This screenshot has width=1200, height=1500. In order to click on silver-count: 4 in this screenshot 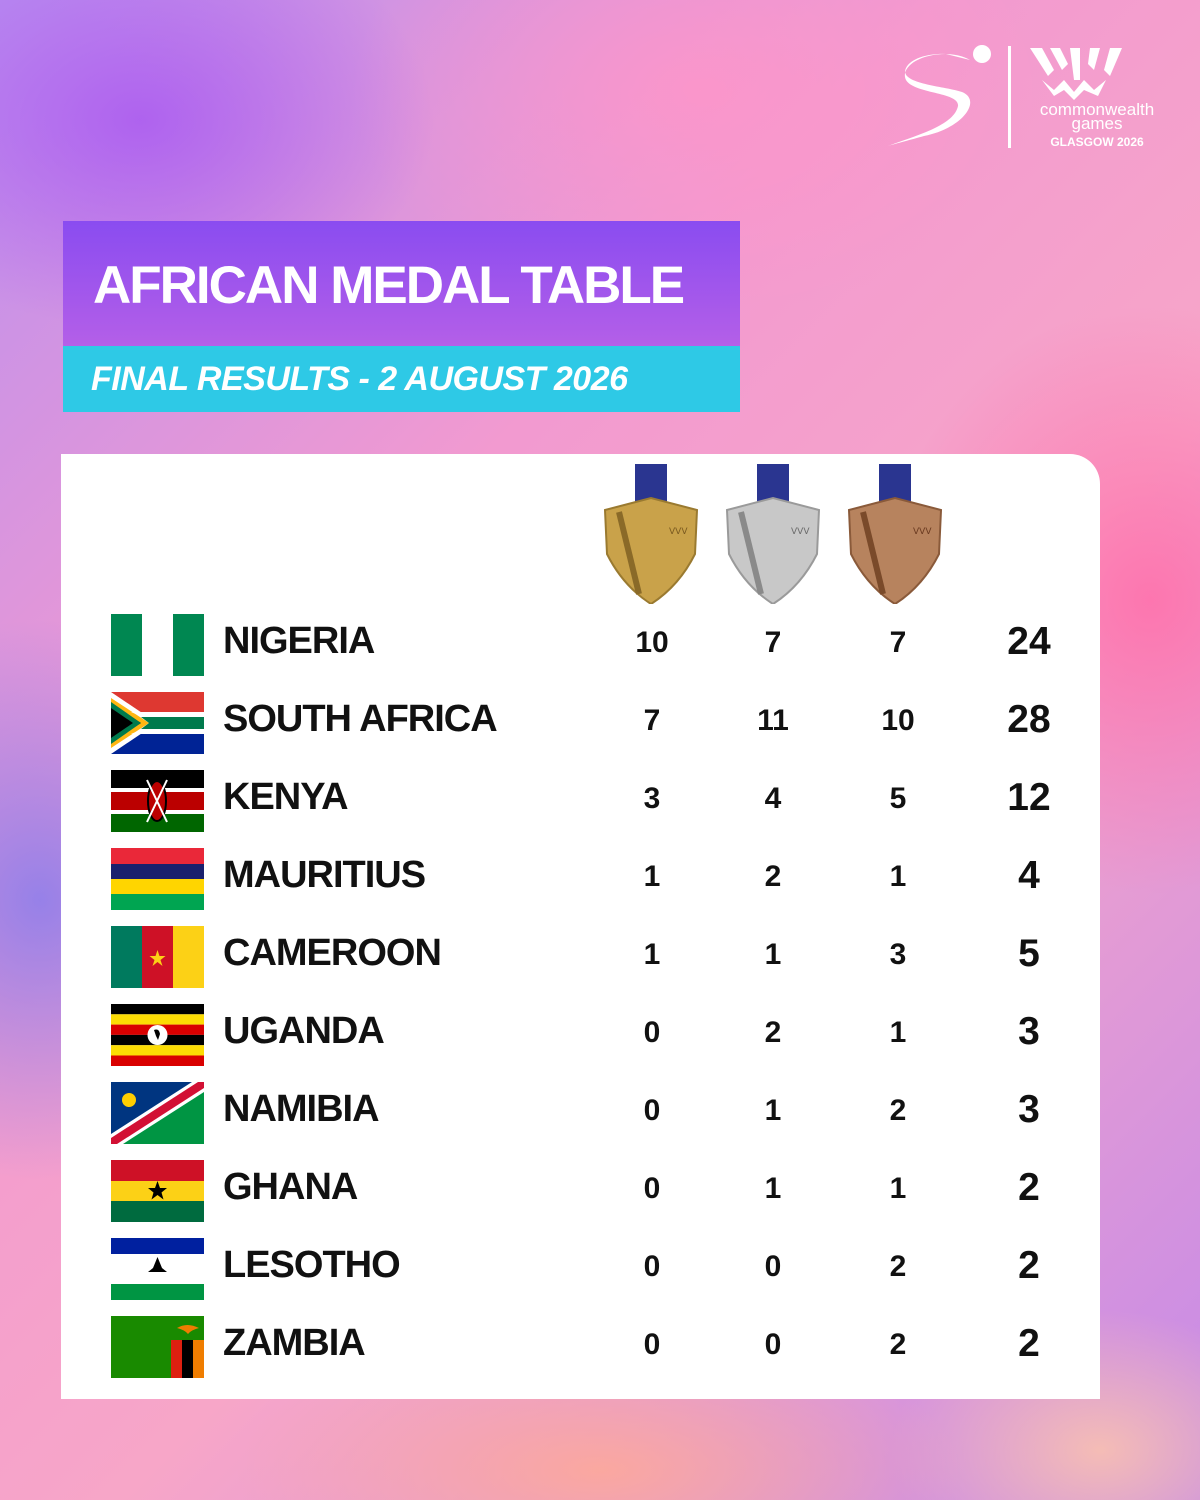, I will do `click(773, 798)`.